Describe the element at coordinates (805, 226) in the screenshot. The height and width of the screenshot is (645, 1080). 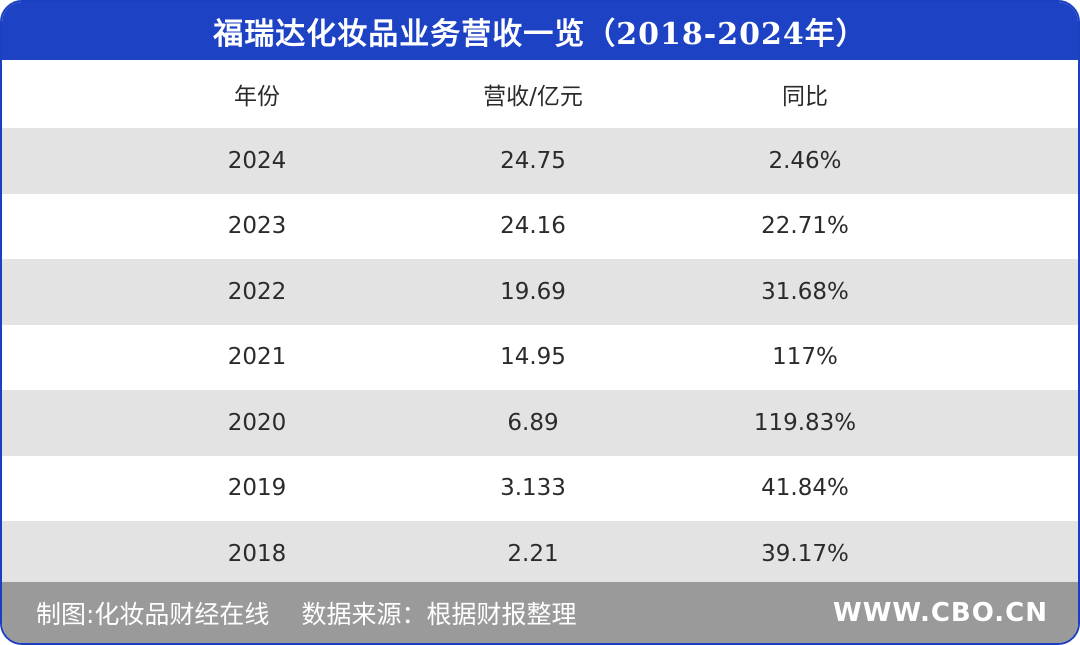
I see `yoy-cell: 22.71%` at that location.